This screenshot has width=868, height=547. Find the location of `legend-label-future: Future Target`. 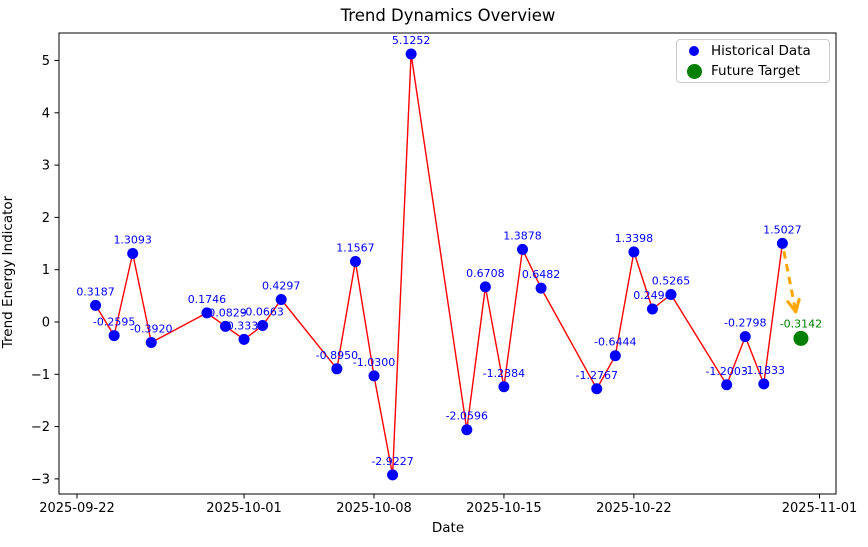

legend-label-future: Future Target is located at coordinates (756, 71).